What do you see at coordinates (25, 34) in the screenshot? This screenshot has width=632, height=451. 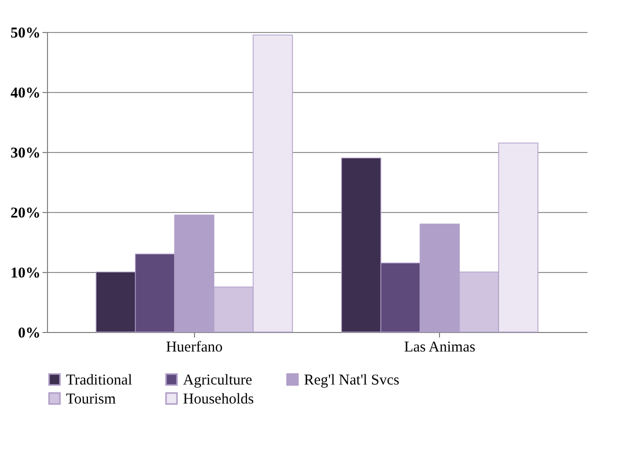 I see `y-tick-label: 50%` at bounding box center [25, 34].